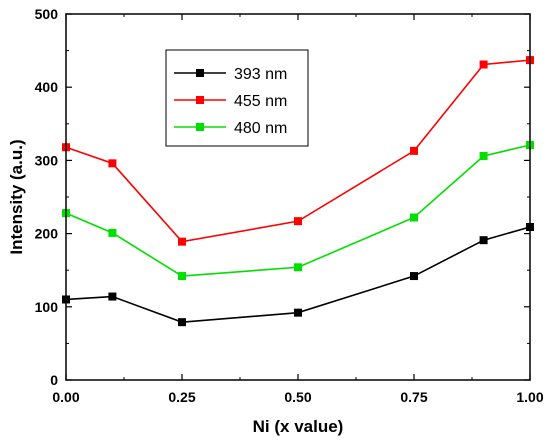 The image size is (550, 442). Describe the element at coordinates (65, 397) in the screenshot. I see `x-tick-label-0: 0.00` at that location.